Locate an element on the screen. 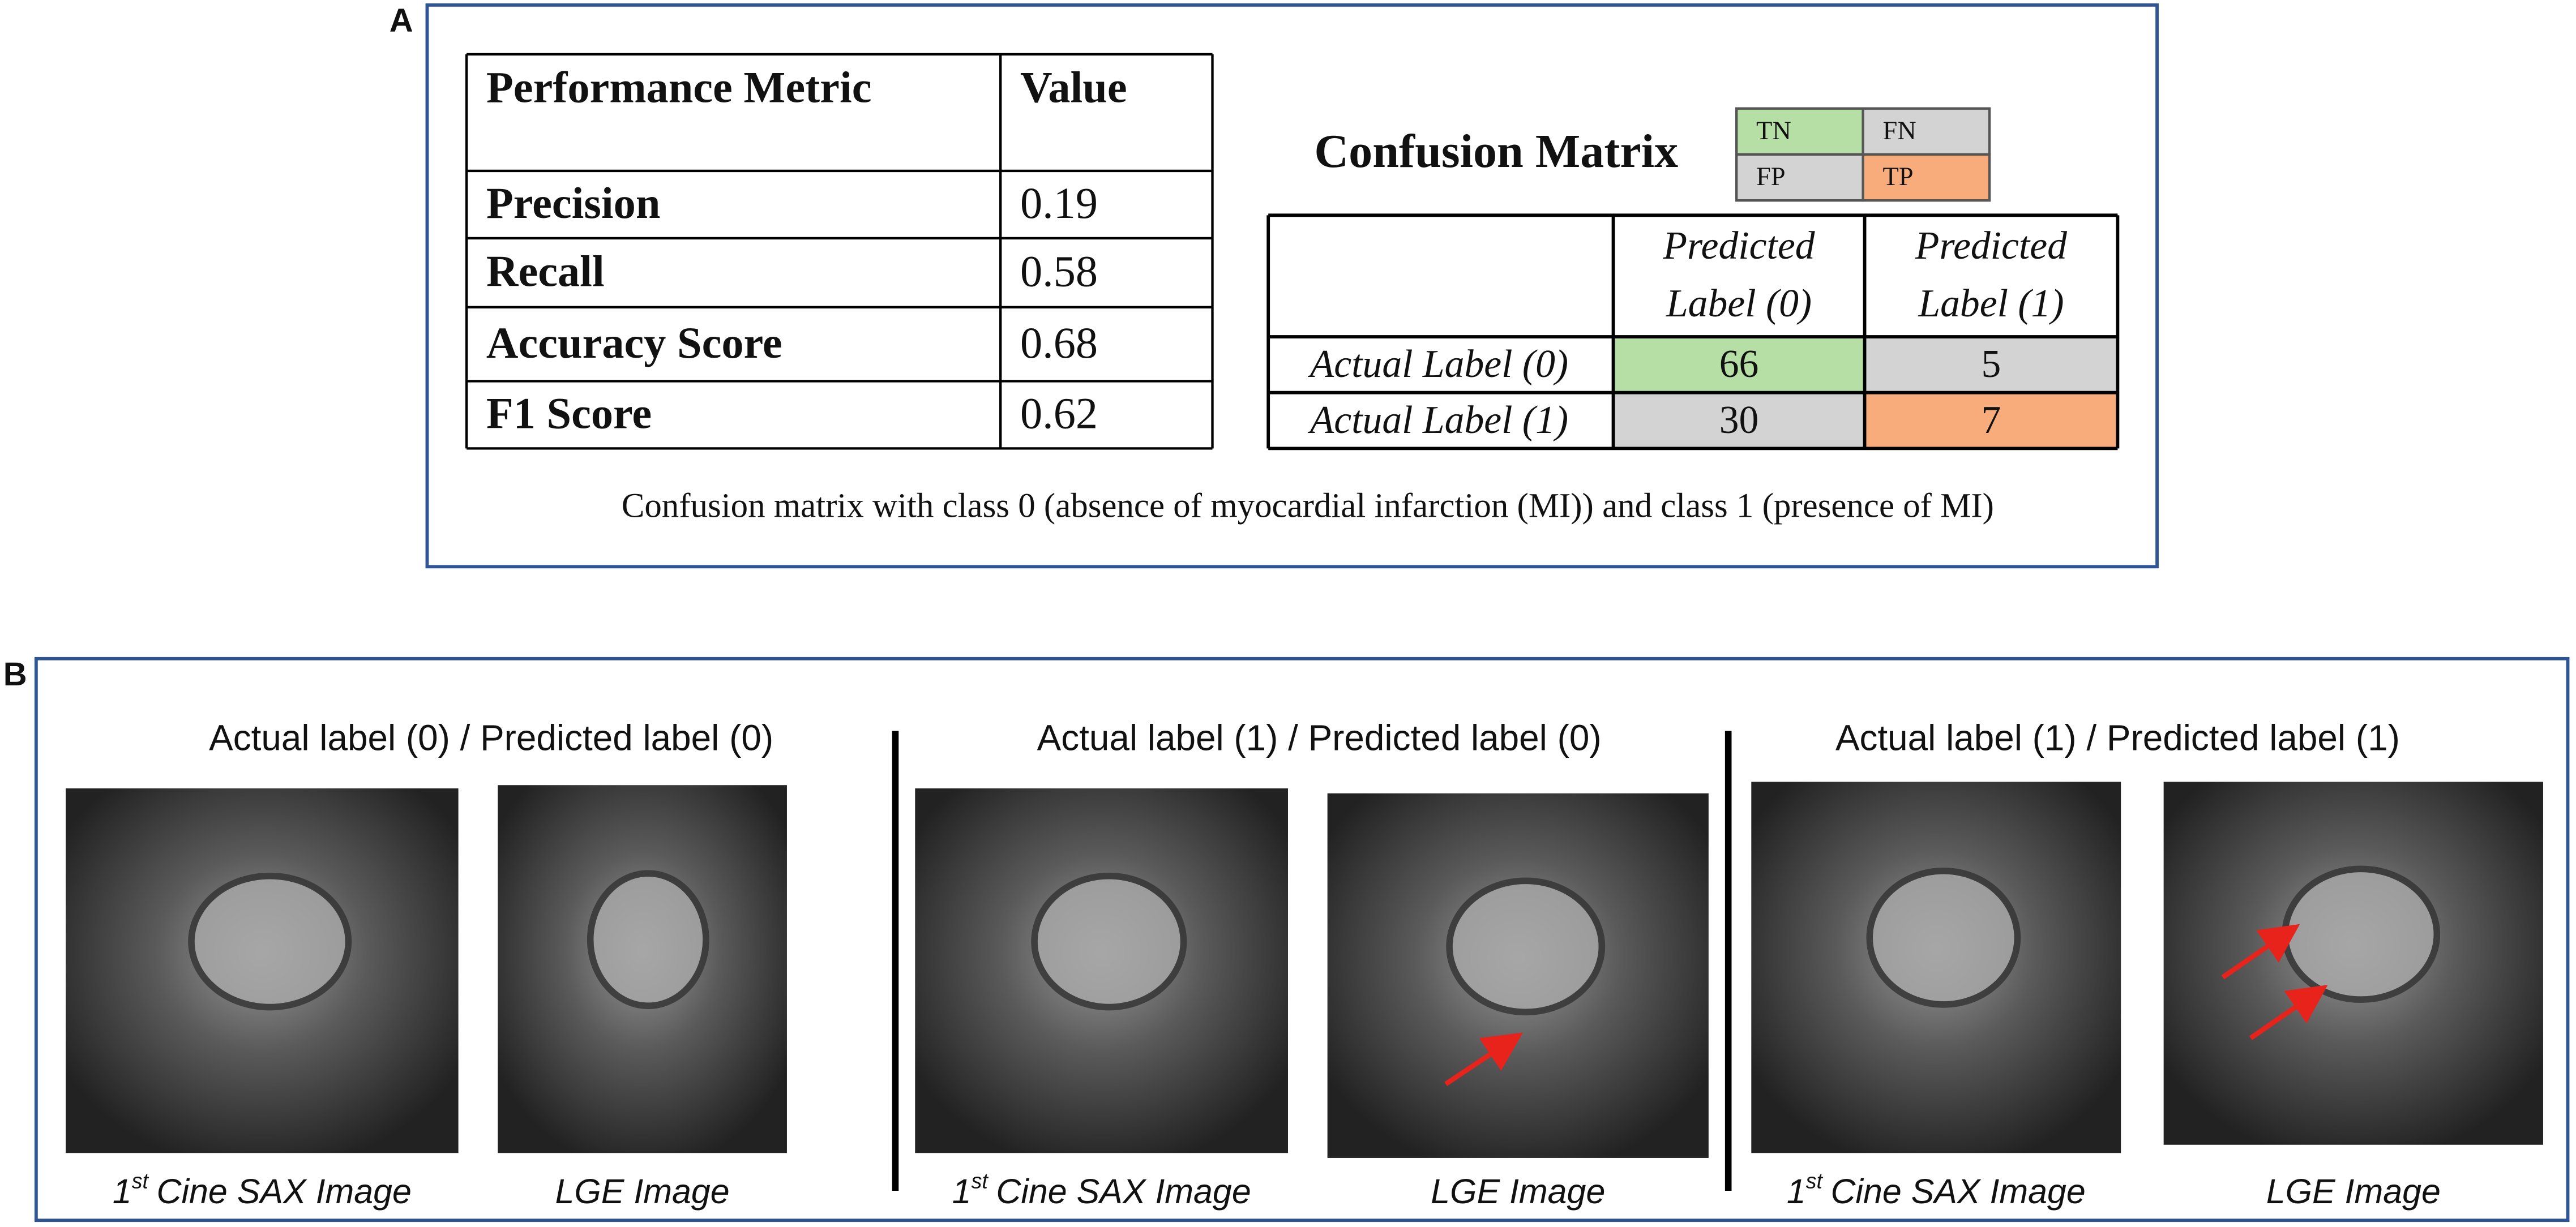 This screenshot has width=2576, height=1227. metric-name: Accuracy Score is located at coordinates (634, 342).